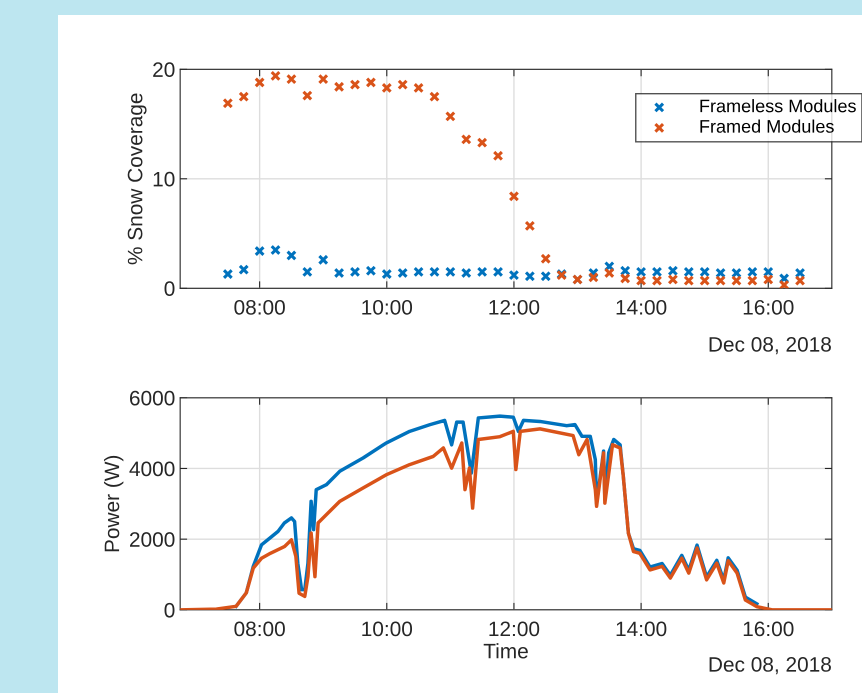 This screenshot has height=693, width=862. Describe the element at coordinates (137, 178) in the screenshot. I see `y-axis-title: % Snow Coverage` at that location.